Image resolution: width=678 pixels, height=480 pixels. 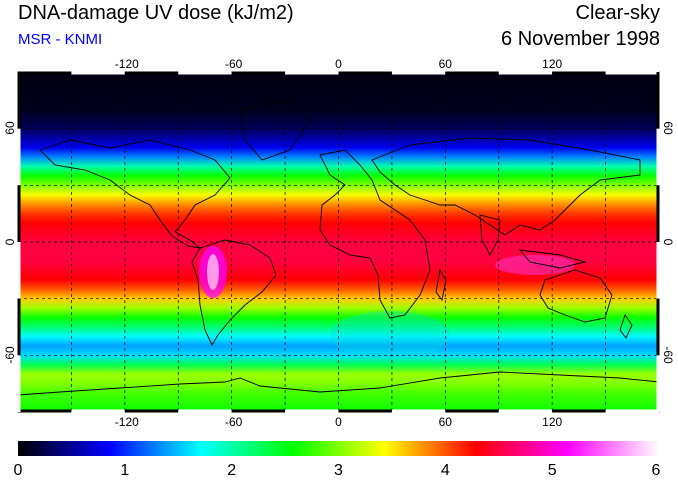 What do you see at coordinates (580, 39) in the screenshot?
I see `date-label: 6 November 1998` at bounding box center [580, 39].